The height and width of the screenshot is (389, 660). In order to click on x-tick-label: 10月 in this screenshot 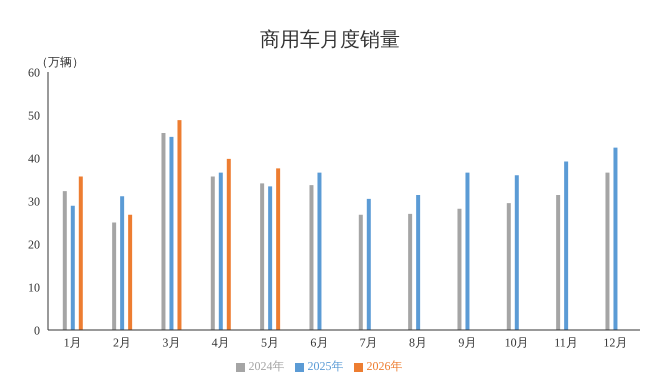, I will do `click(516, 343)`.